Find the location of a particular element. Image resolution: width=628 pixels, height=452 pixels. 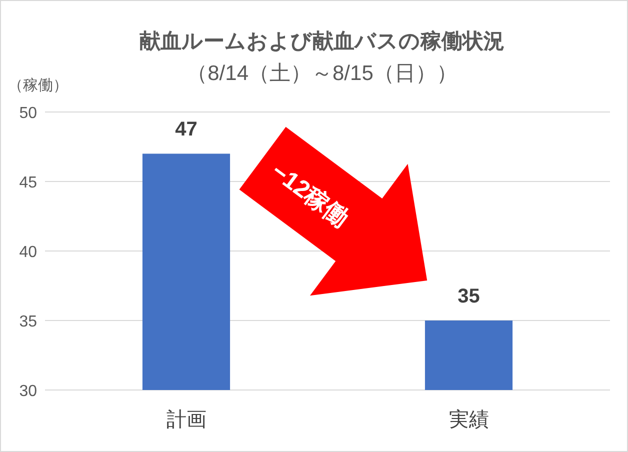

data-label: 47 is located at coordinates (186, 129).